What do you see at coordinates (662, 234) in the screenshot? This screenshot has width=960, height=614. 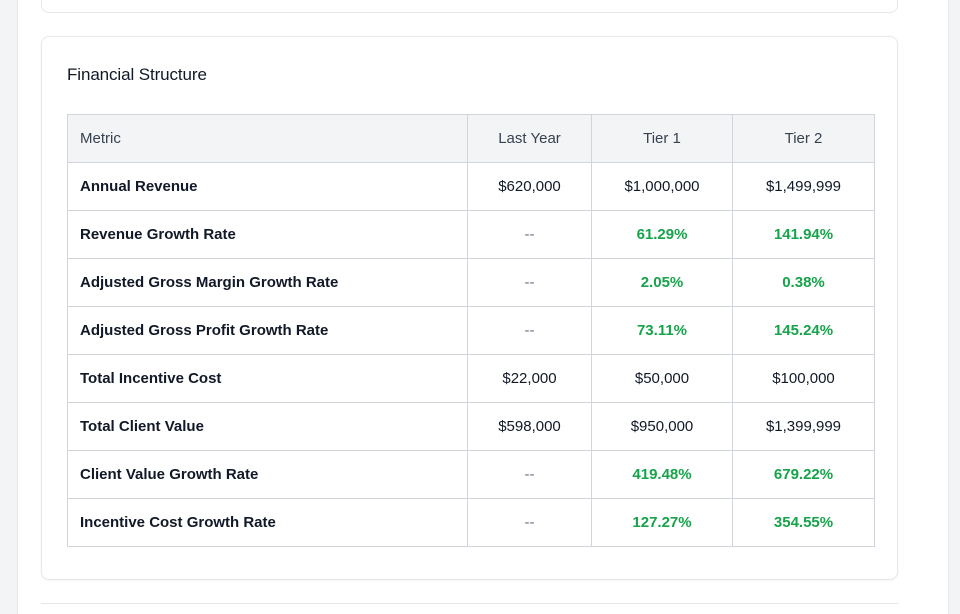 I see `value-tier-1: 61.29%` at bounding box center [662, 234].